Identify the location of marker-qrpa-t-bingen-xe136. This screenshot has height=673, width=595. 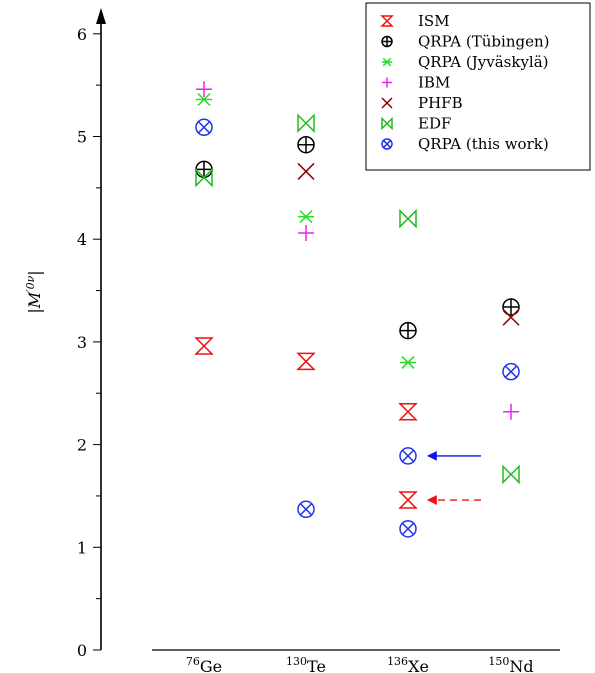
(408, 330).